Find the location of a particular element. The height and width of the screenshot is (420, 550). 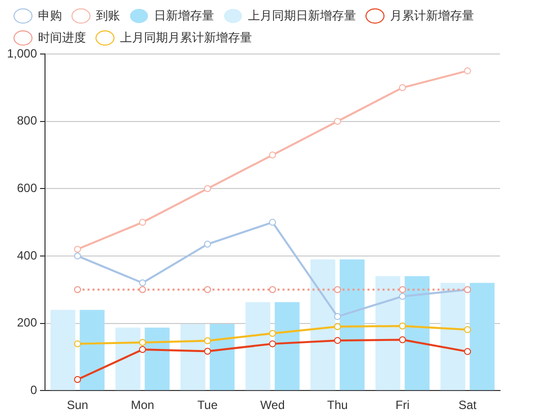

x-tick-label: Wed is located at coordinates (272, 405).